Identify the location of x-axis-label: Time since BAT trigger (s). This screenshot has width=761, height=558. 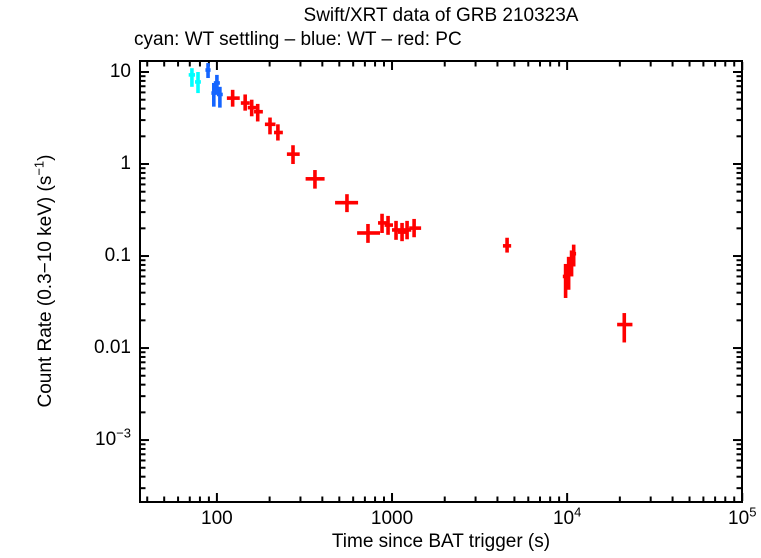
(441, 541).